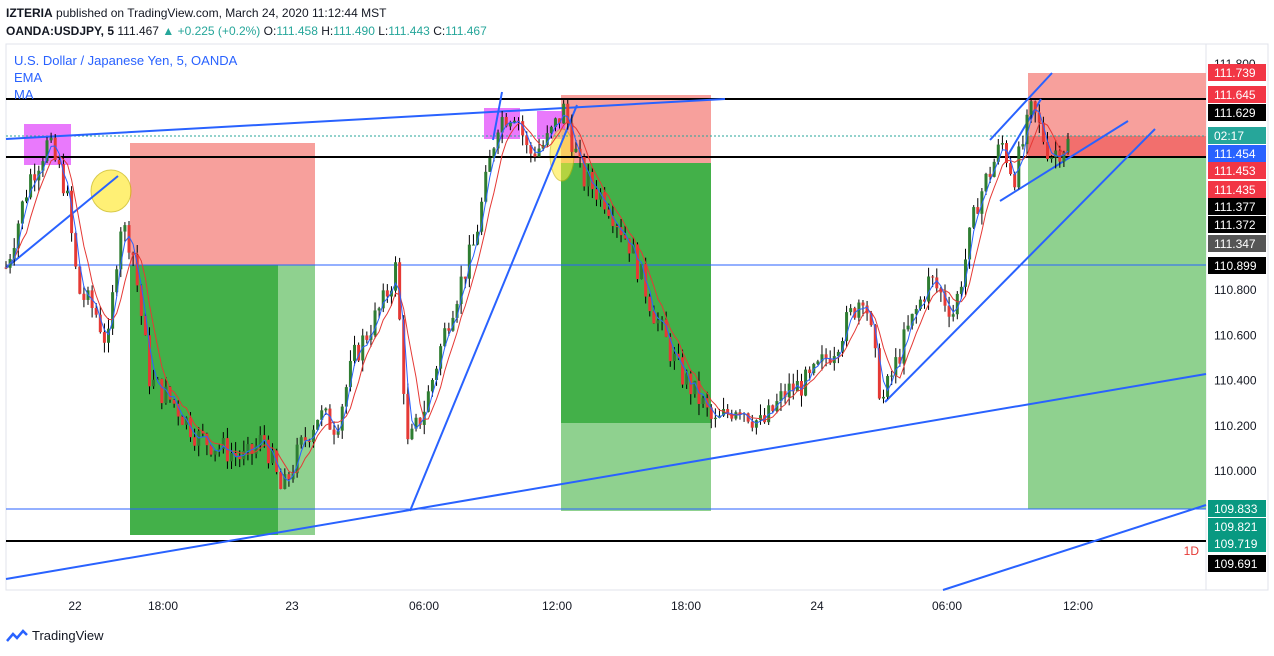 This screenshot has width=1274, height=656. I want to click on legend-ma: MA, so click(24, 94).